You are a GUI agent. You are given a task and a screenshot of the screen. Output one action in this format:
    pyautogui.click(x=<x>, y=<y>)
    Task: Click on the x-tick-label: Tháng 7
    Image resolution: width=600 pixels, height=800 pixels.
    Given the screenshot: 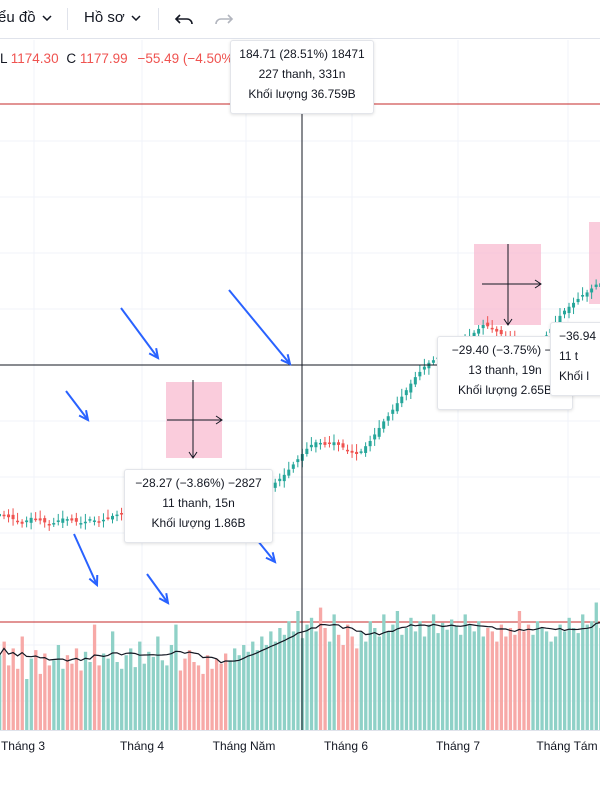 What is the action you would take?
    pyautogui.click(x=458, y=746)
    